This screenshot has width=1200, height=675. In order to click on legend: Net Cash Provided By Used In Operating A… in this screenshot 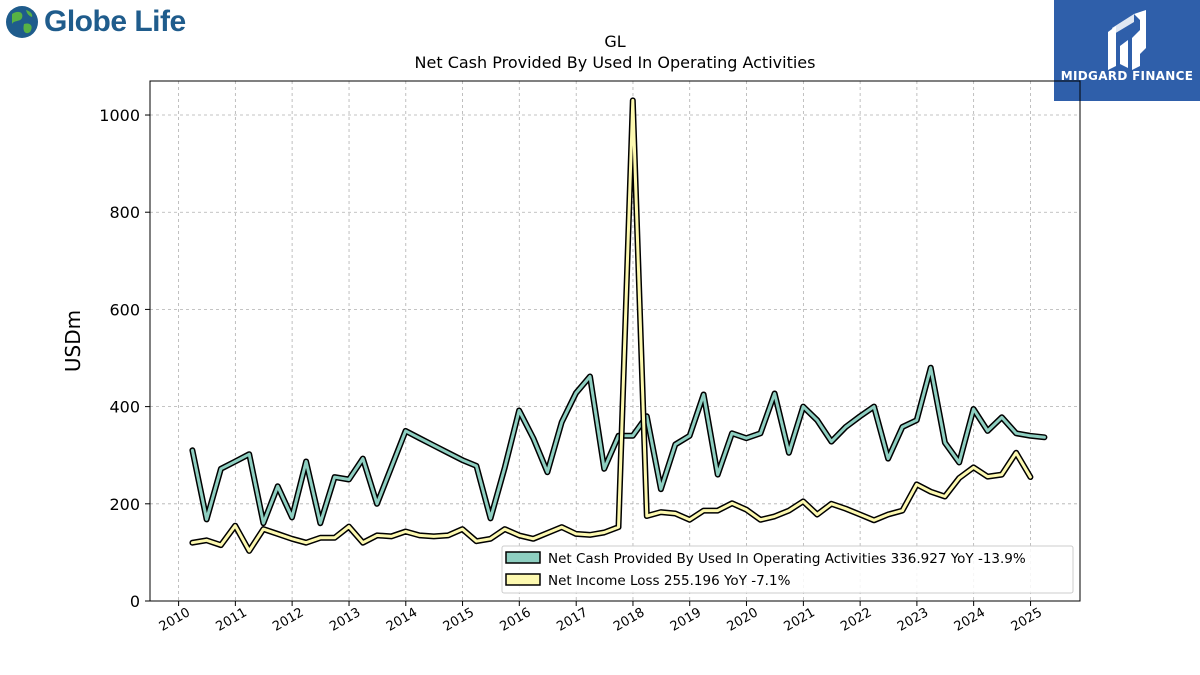, I will do `click(787, 569)`.